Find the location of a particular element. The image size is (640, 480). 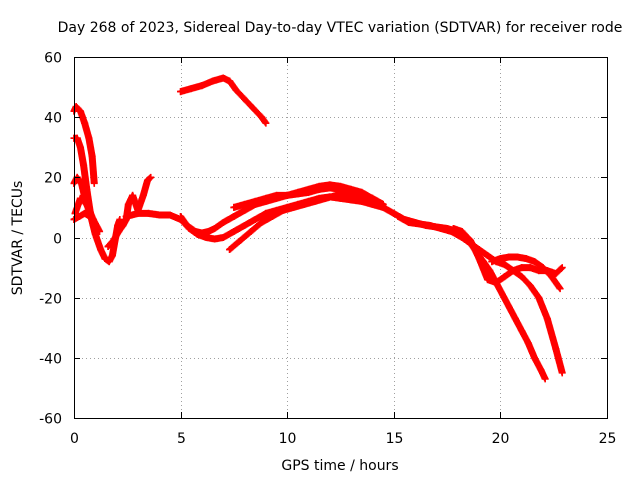

x-tick-label: 0 is located at coordinates (74, 439).